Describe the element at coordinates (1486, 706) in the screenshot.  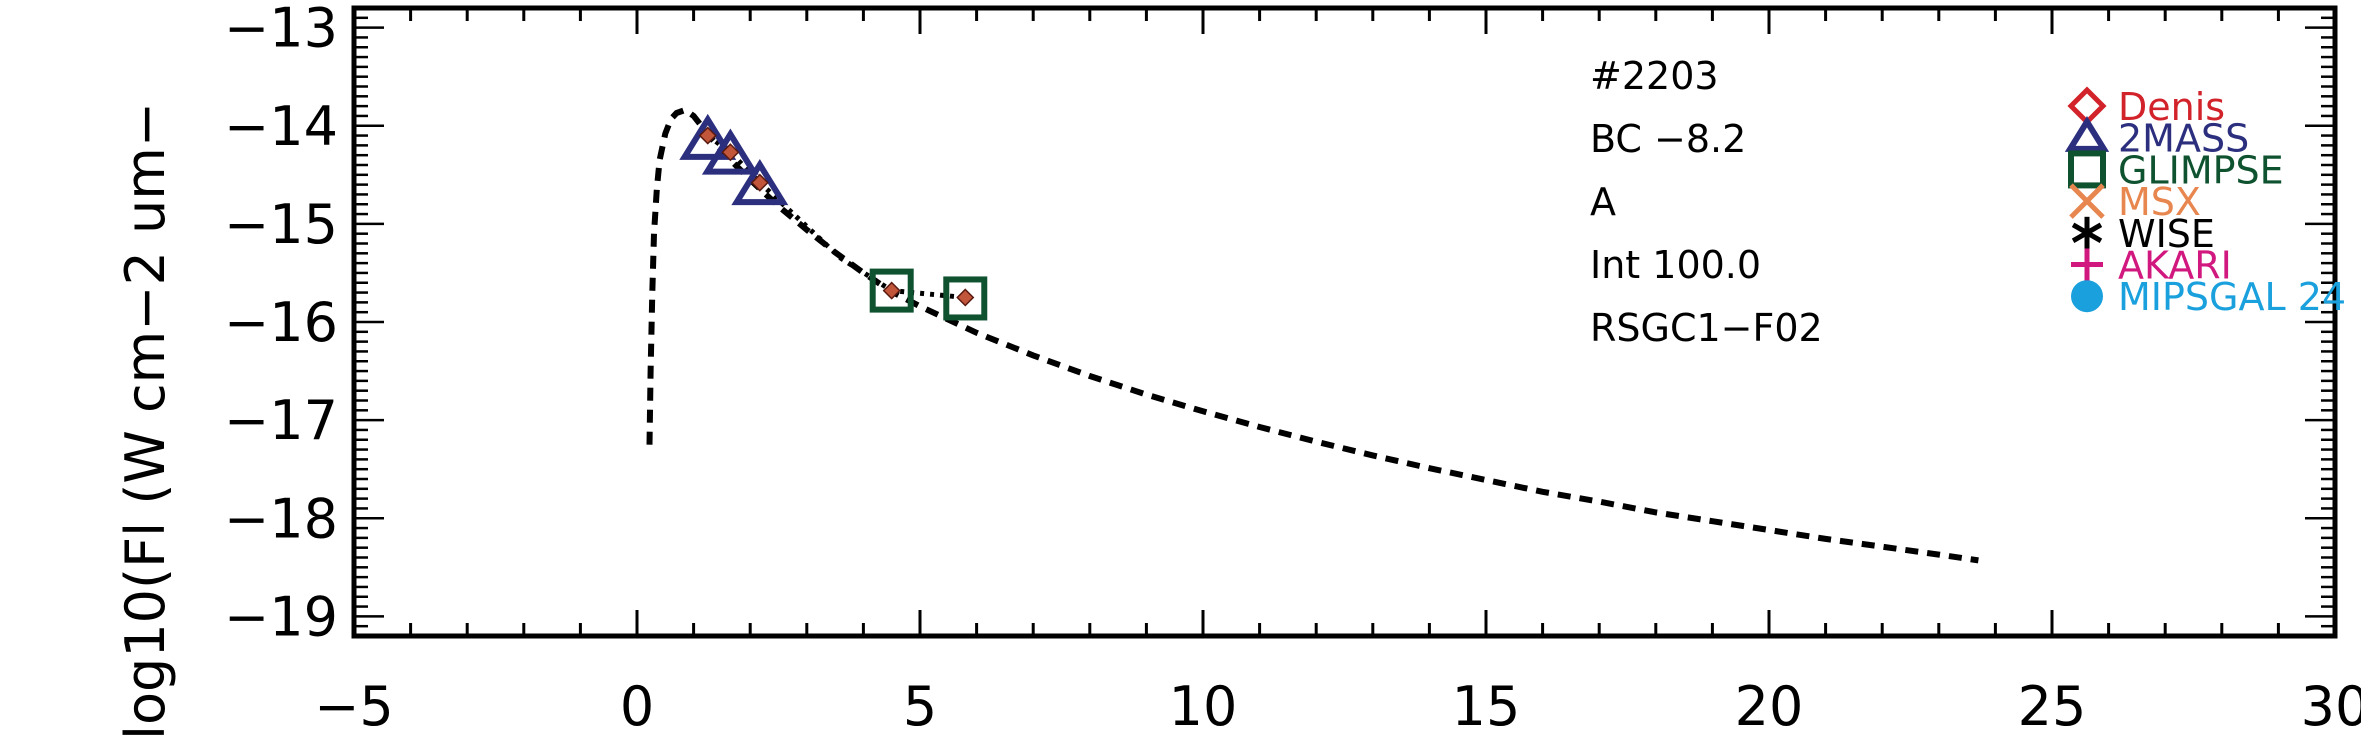
I see `x-tick-label: 15` at that location.